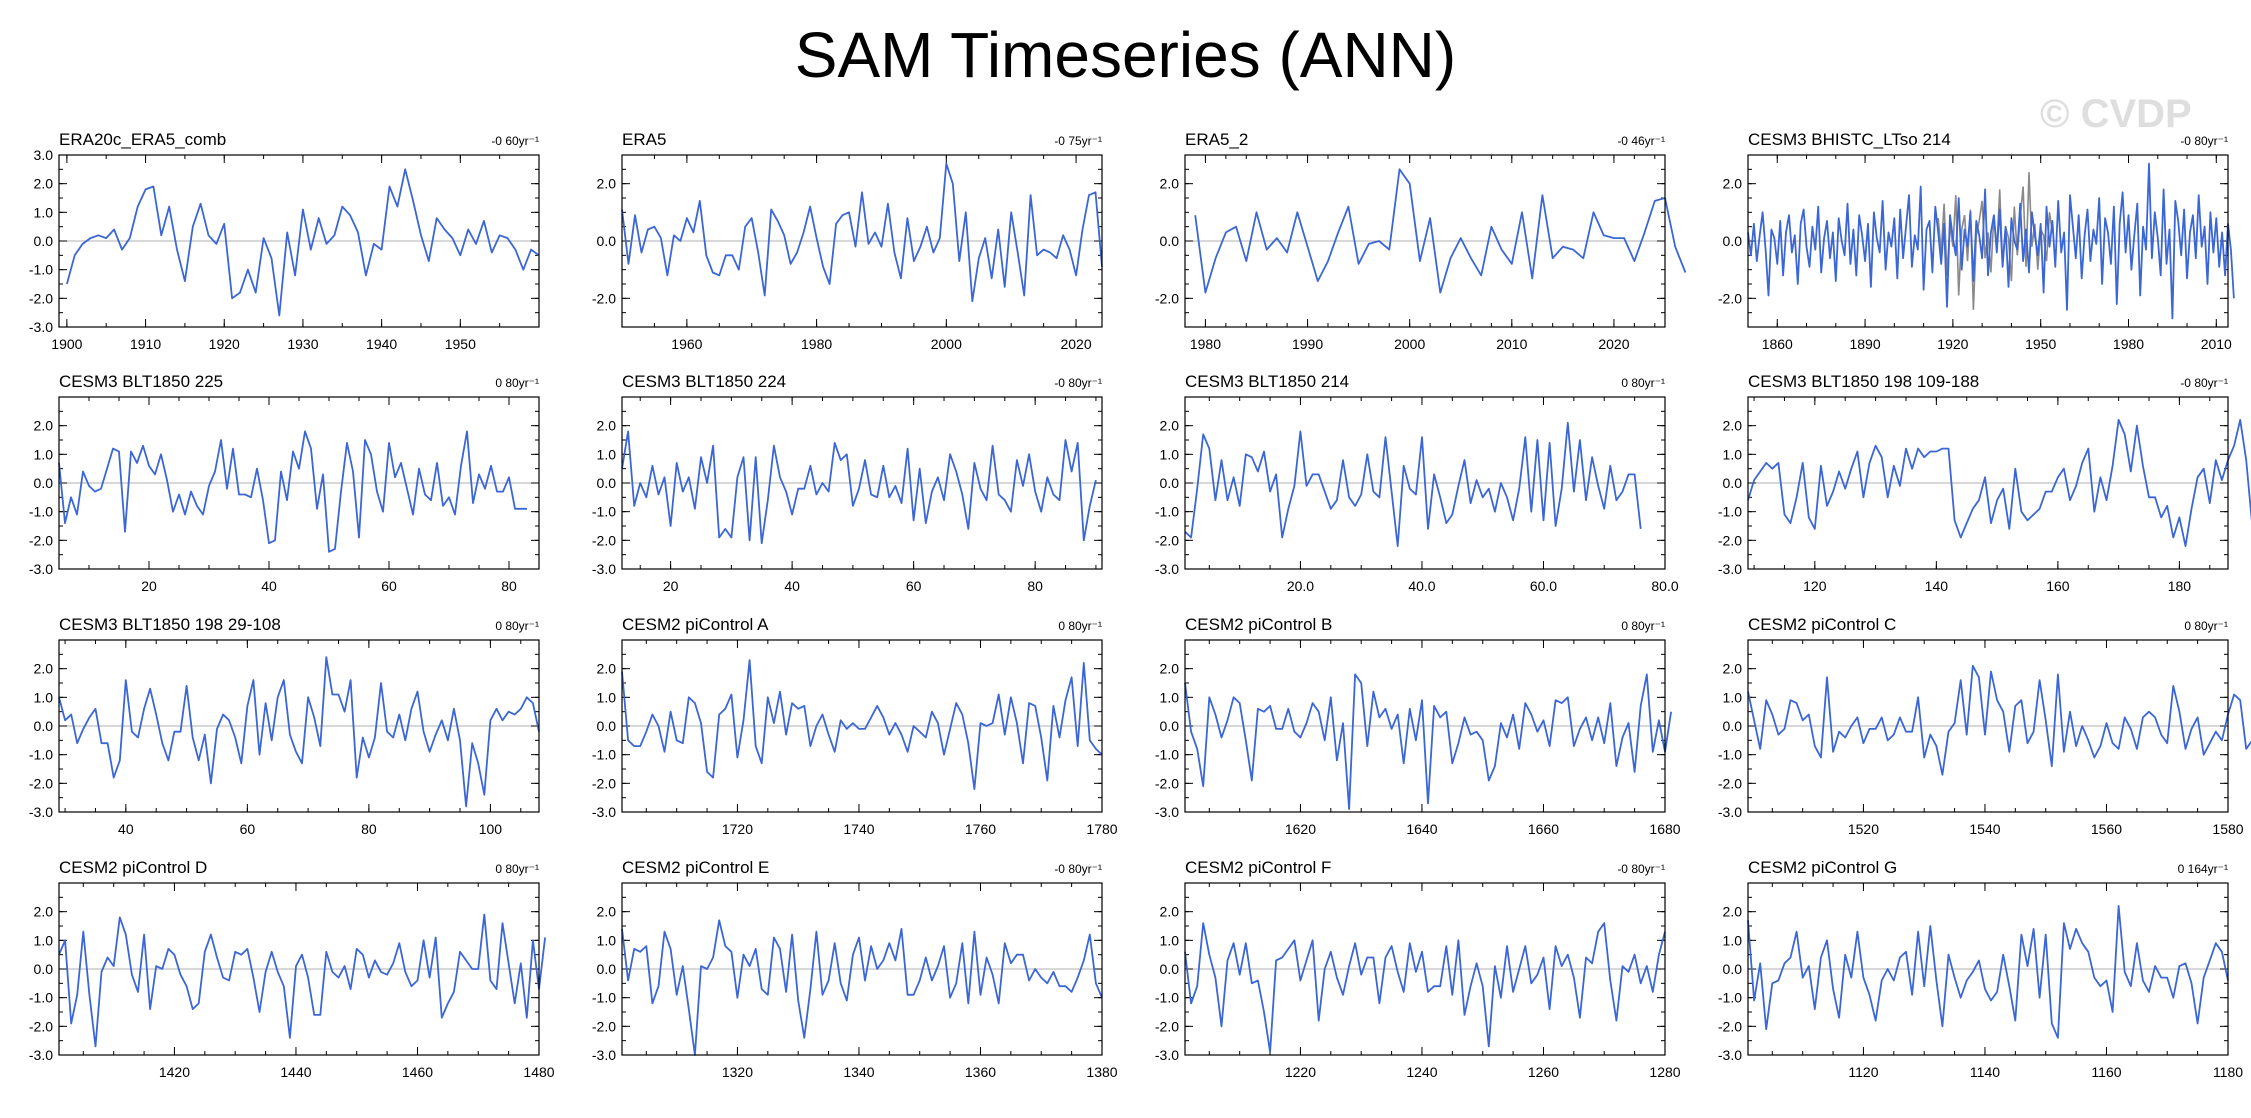 The height and width of the screenshot is (1118, 2251). What do you see at coordinates (295, 1072) in the screenshot?
I see `x-tick-label: 1440` at bounding box center [295, 1072].